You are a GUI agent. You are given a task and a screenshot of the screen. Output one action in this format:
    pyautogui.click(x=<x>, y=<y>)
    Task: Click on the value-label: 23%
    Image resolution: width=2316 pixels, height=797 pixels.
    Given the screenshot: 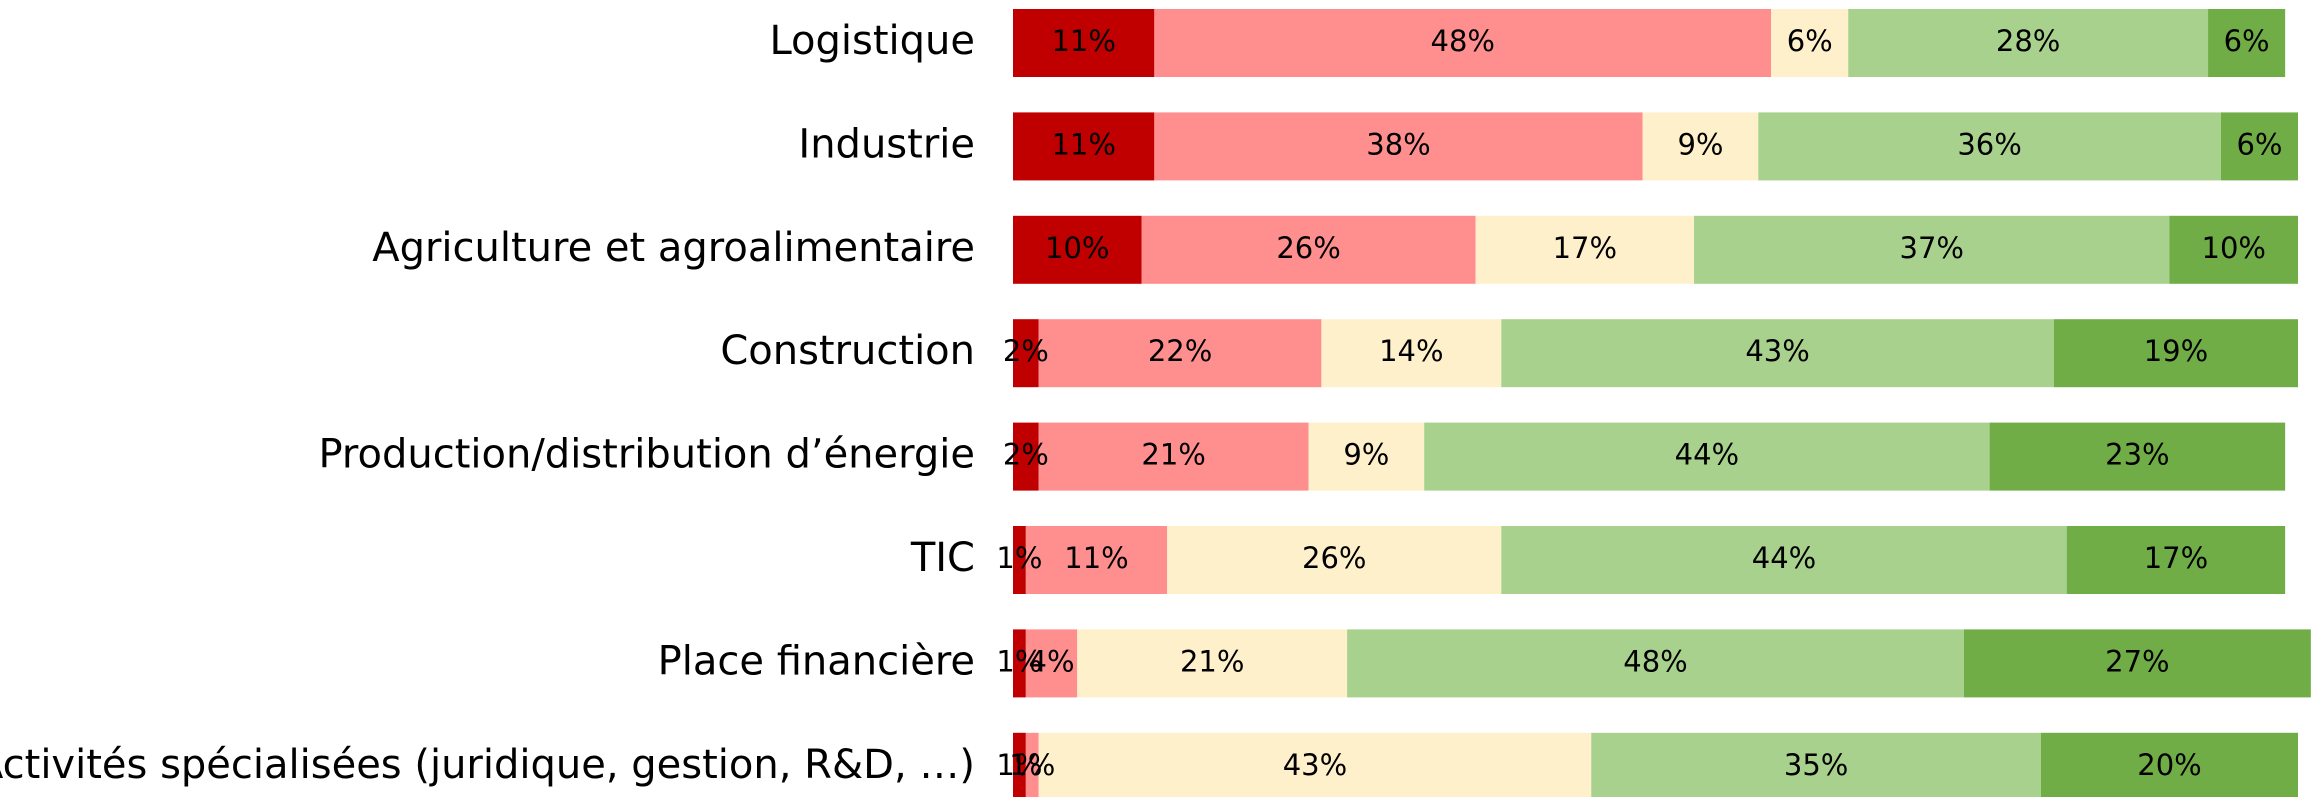 What is the action you would take?
    pyautogui.click(x=2137, y=455)
    